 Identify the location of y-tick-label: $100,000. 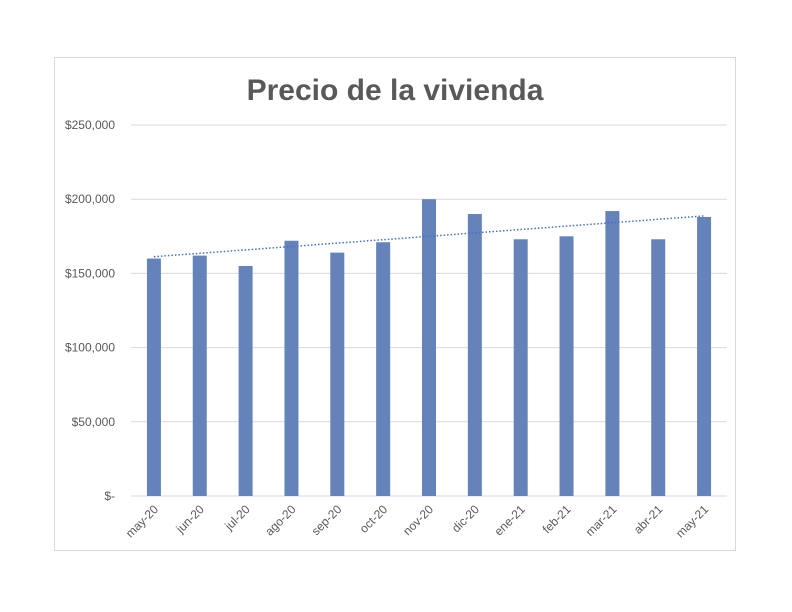
(90, 348).